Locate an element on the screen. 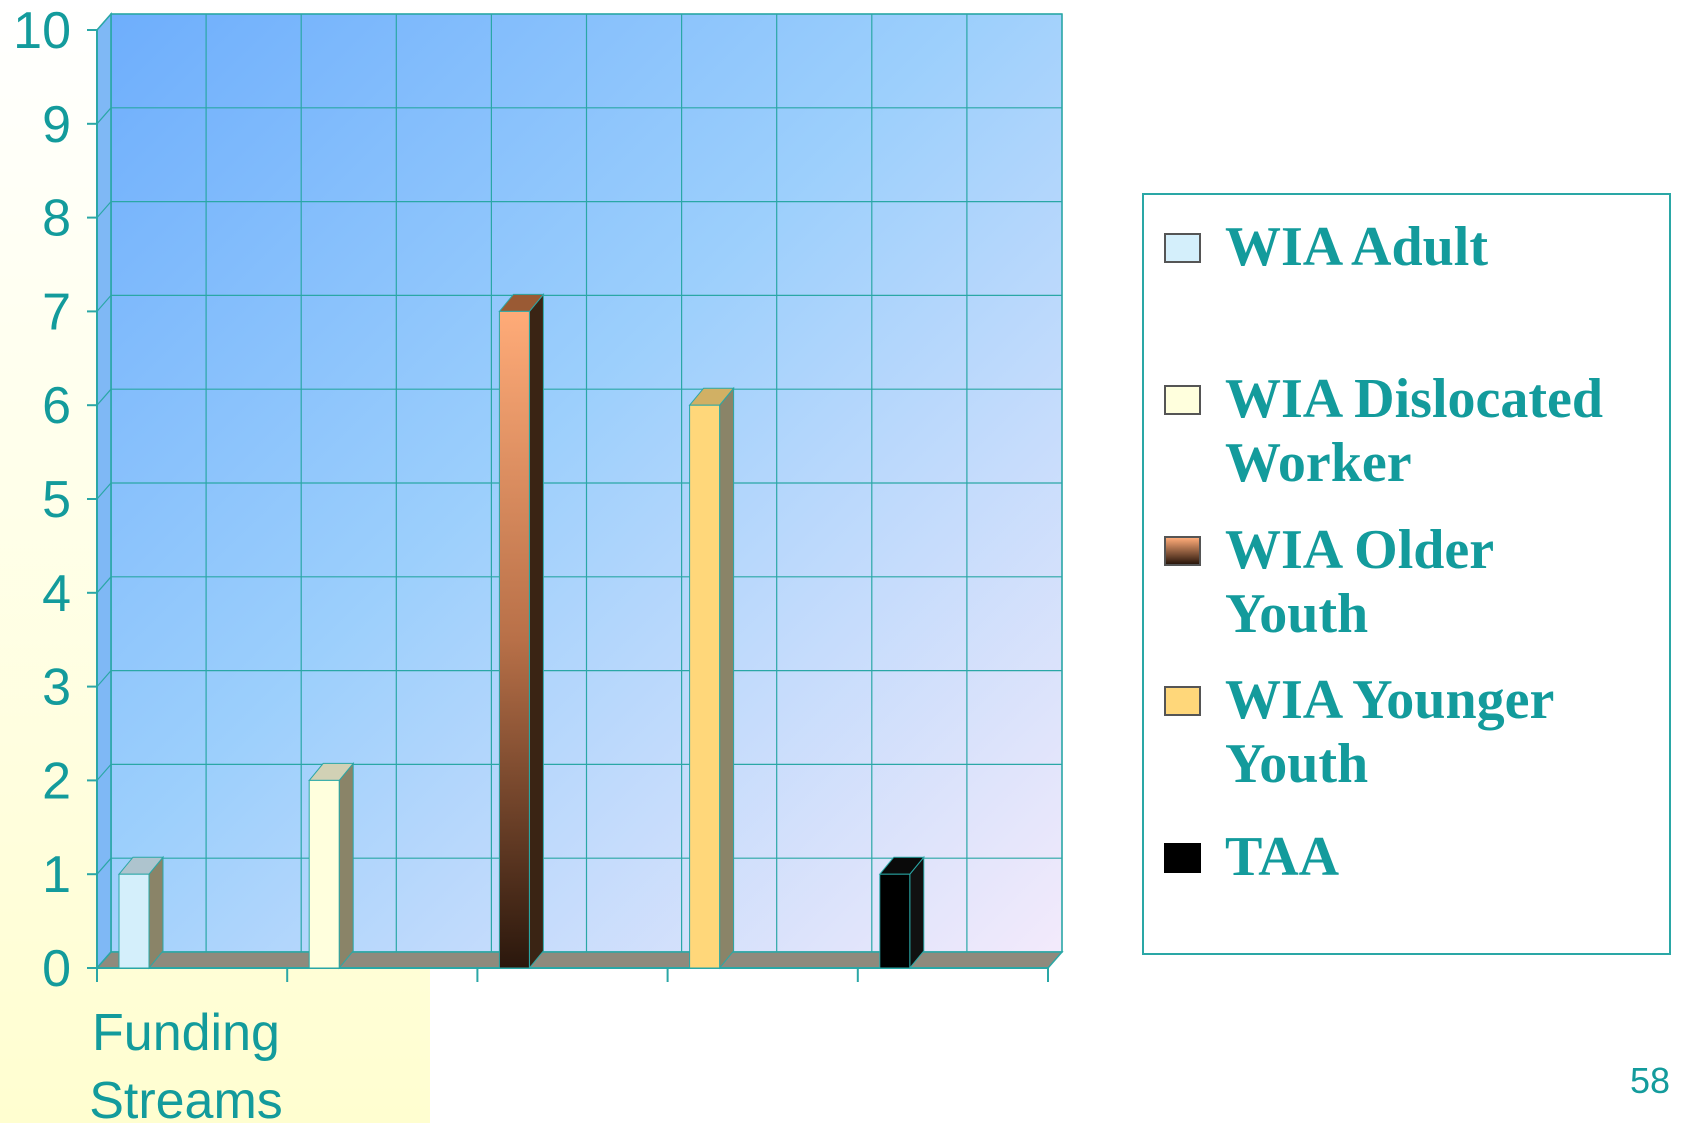 The image size is (1682, 1123). y-tick-label: 3 is located at coordinates (56, 688).